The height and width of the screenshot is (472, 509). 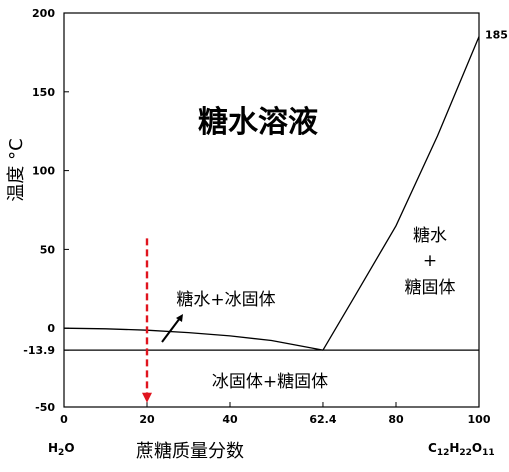 What do you see at coordinates (43, 92) in the screenshot?
I see `y-tick-label: 150` at bounding box center [43, 92].